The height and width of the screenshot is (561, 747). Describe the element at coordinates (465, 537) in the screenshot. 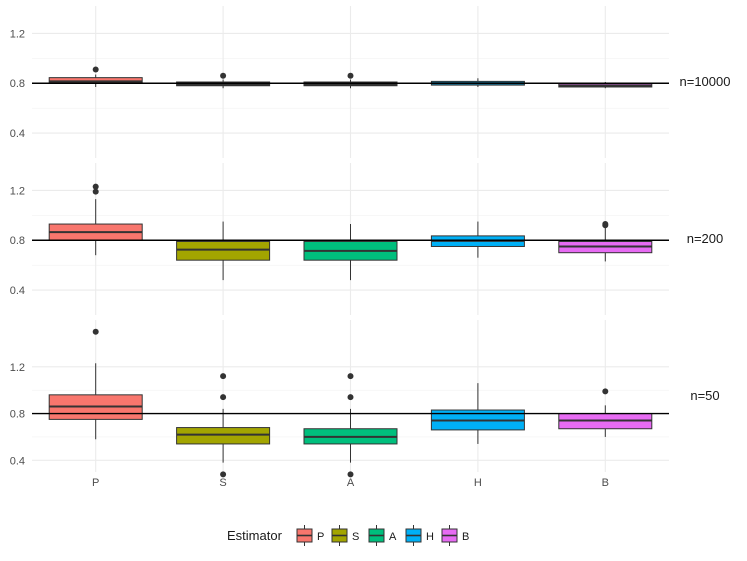

I see `legend-label: B` at that location.